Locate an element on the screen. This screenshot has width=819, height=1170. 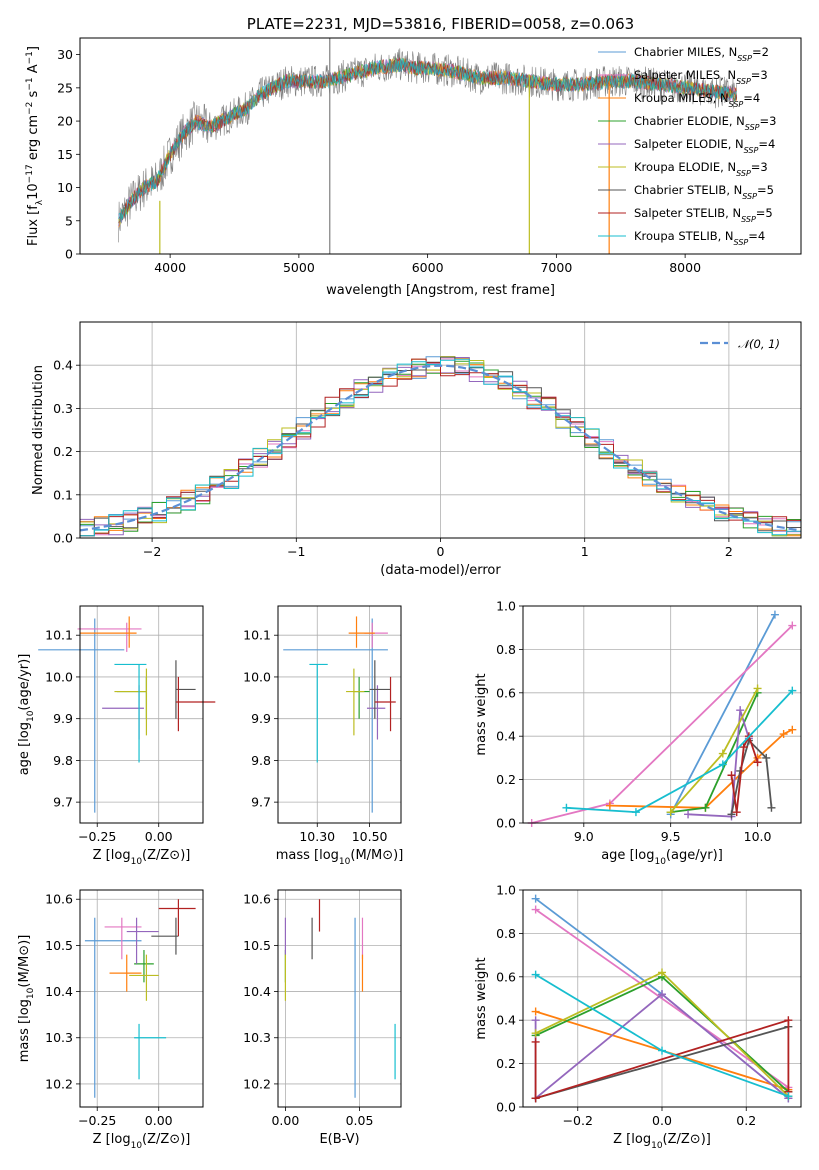
x-tick-label: 8000 is located at coordinates (685, 267).